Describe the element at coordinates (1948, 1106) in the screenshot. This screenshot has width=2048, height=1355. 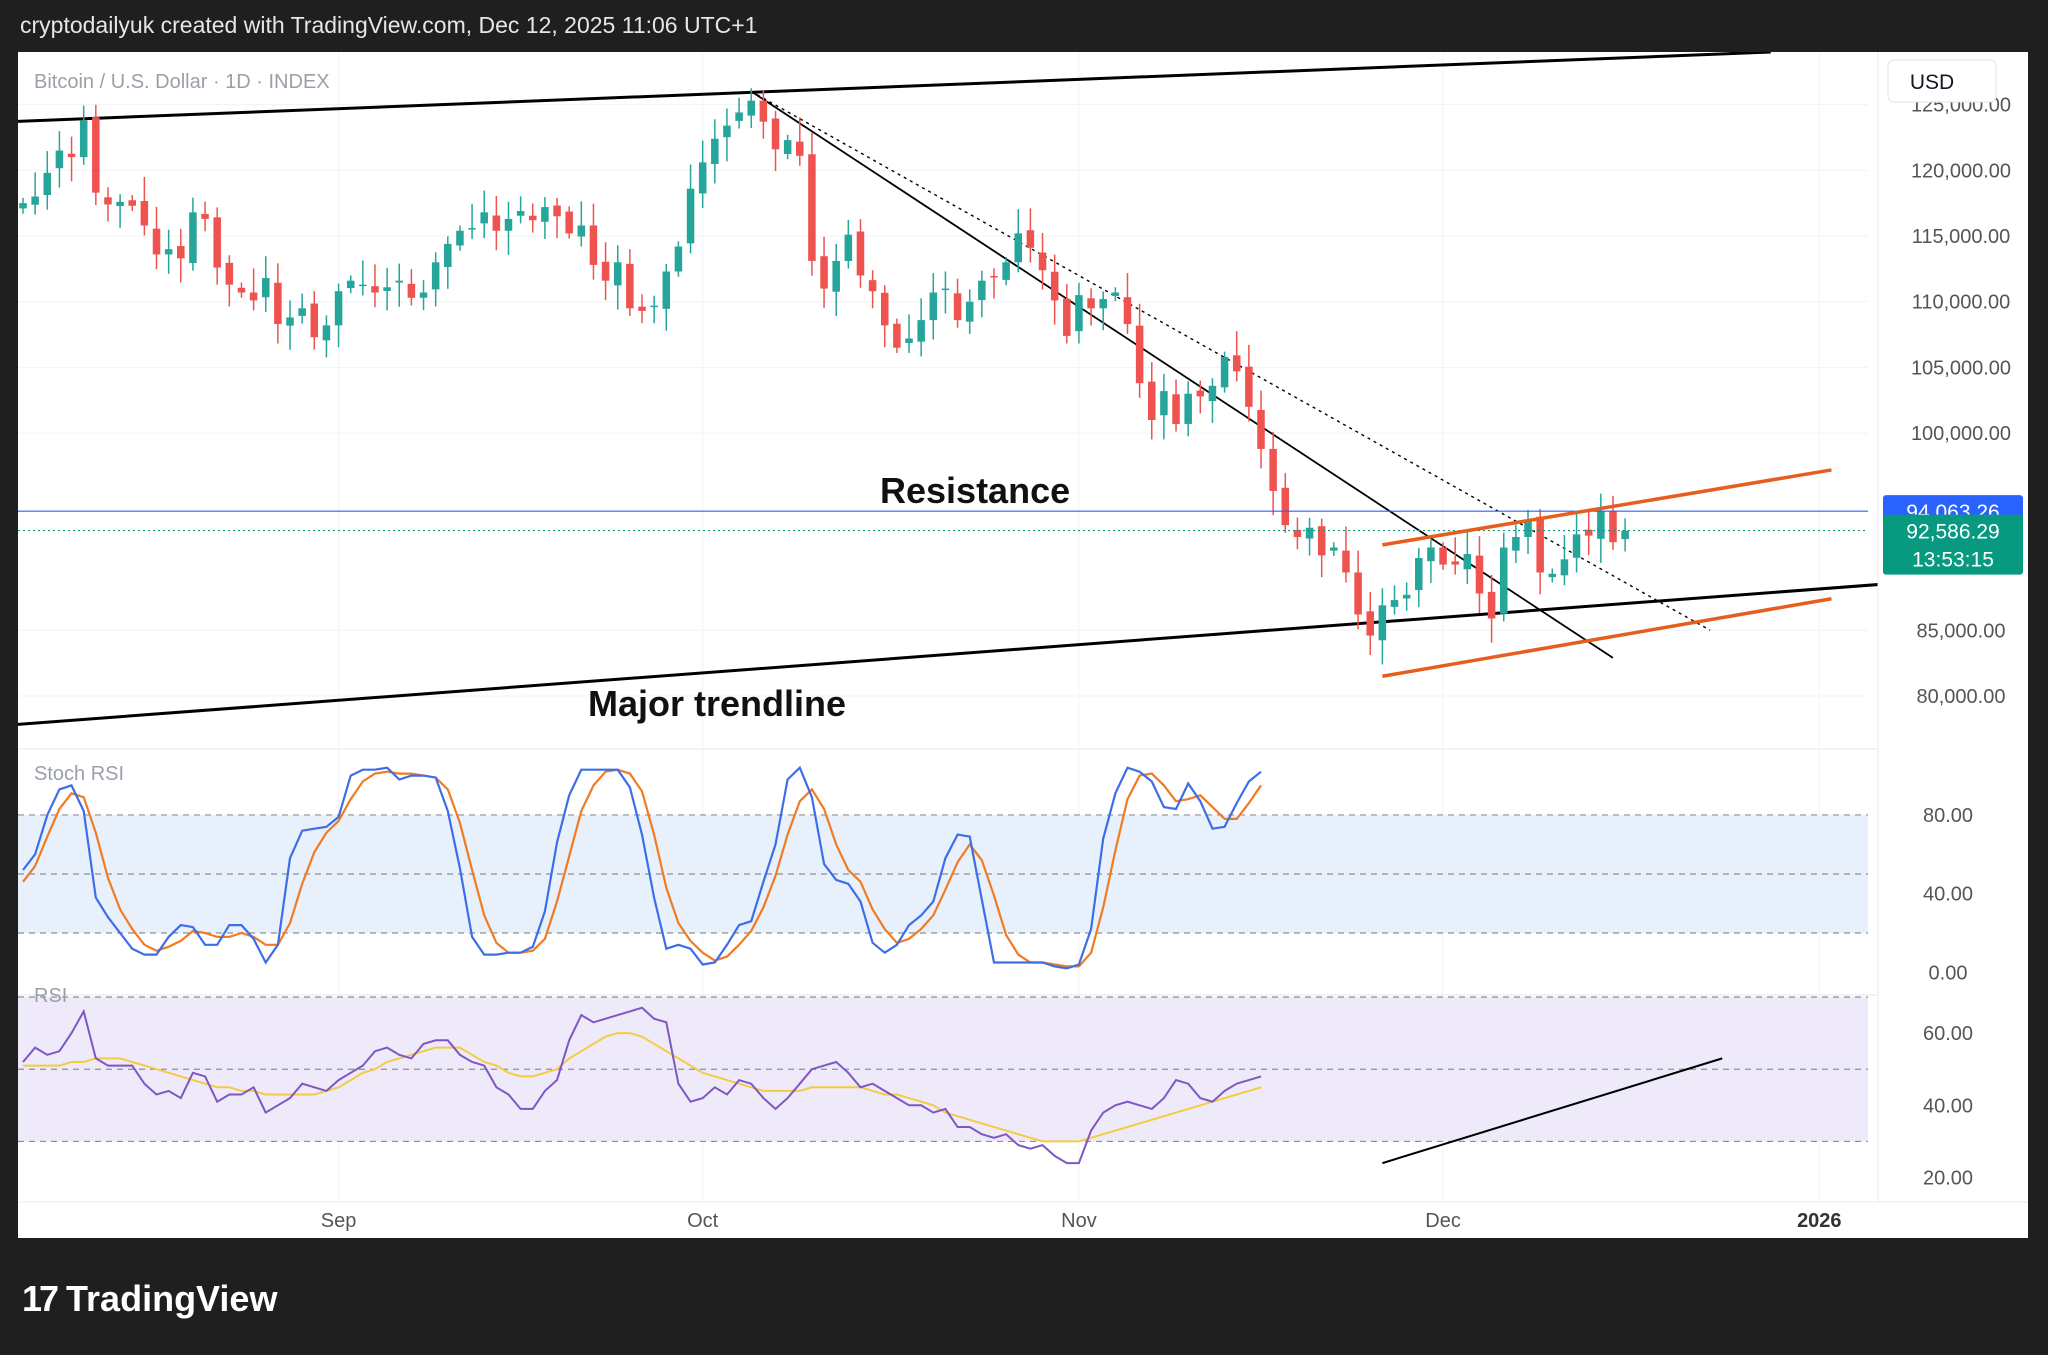
I see `rsi-tick-label: 40.00` at that location.